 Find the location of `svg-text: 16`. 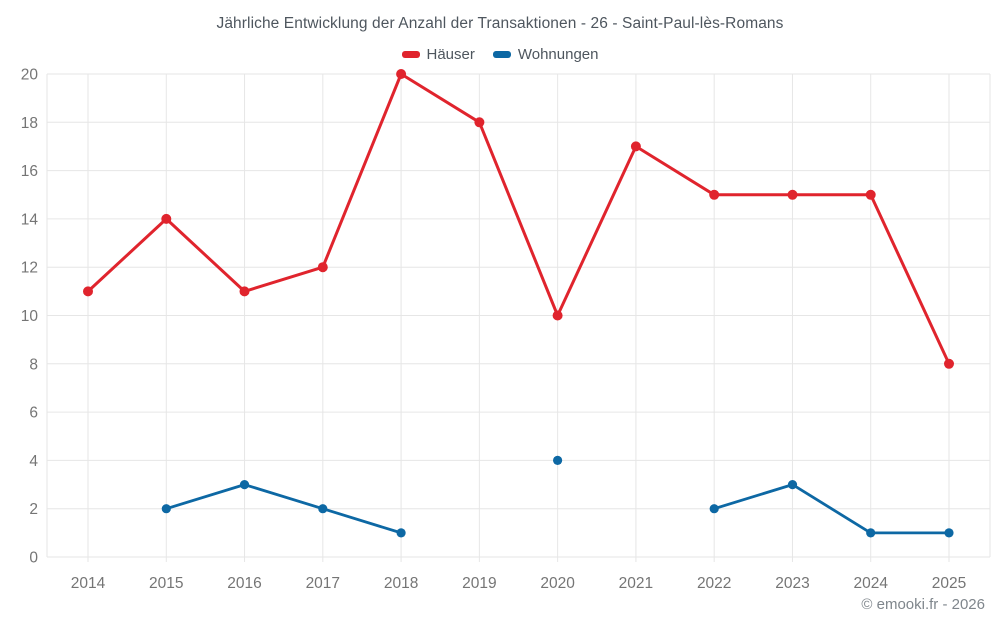

svg-text: 16 is located at coordinates (29, 171).